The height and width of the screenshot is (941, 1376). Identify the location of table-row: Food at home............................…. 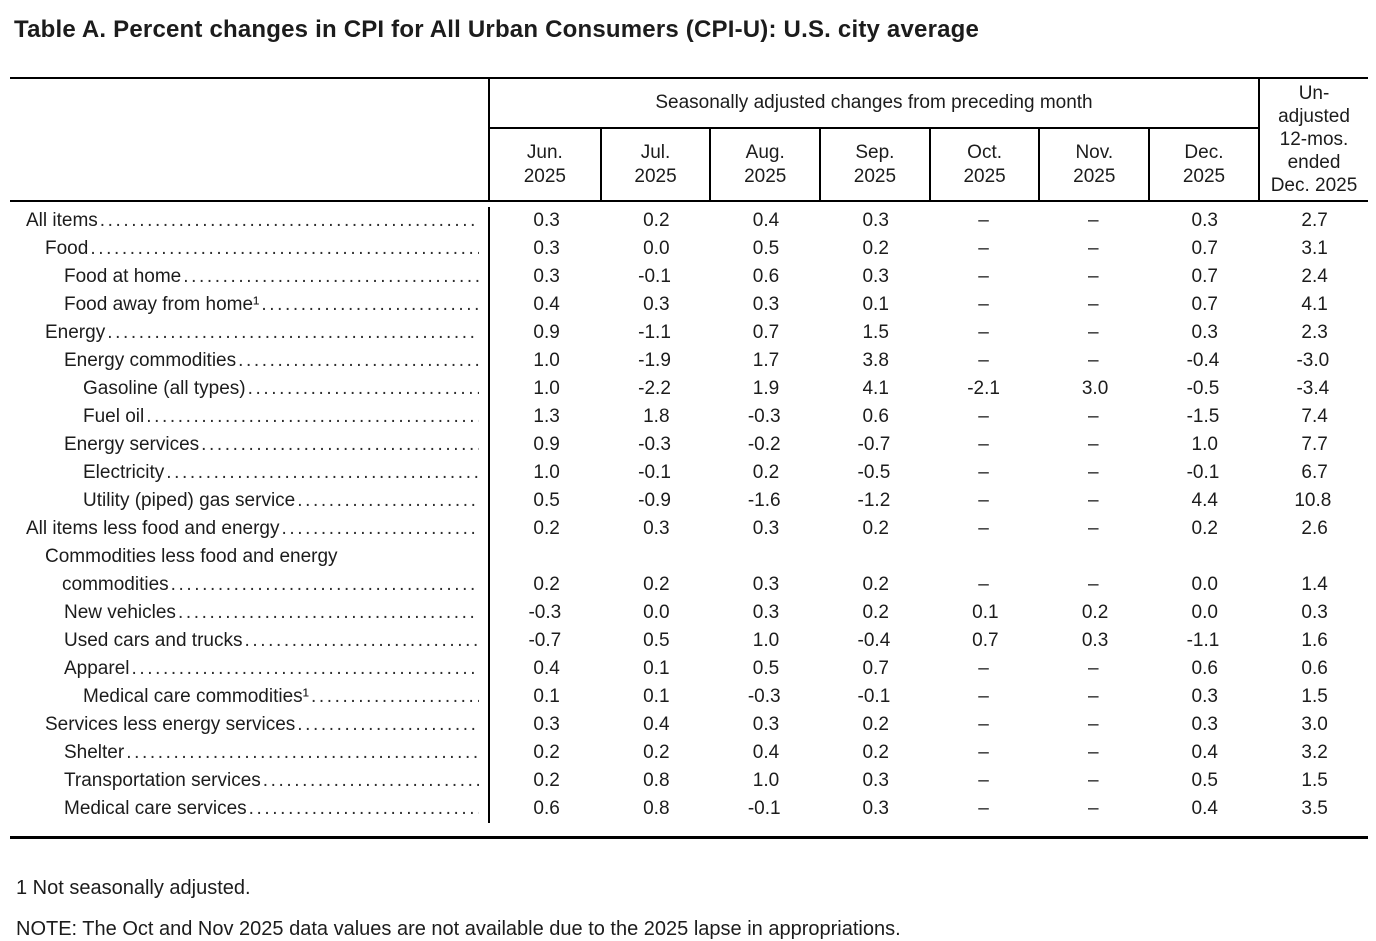
(689, 277).